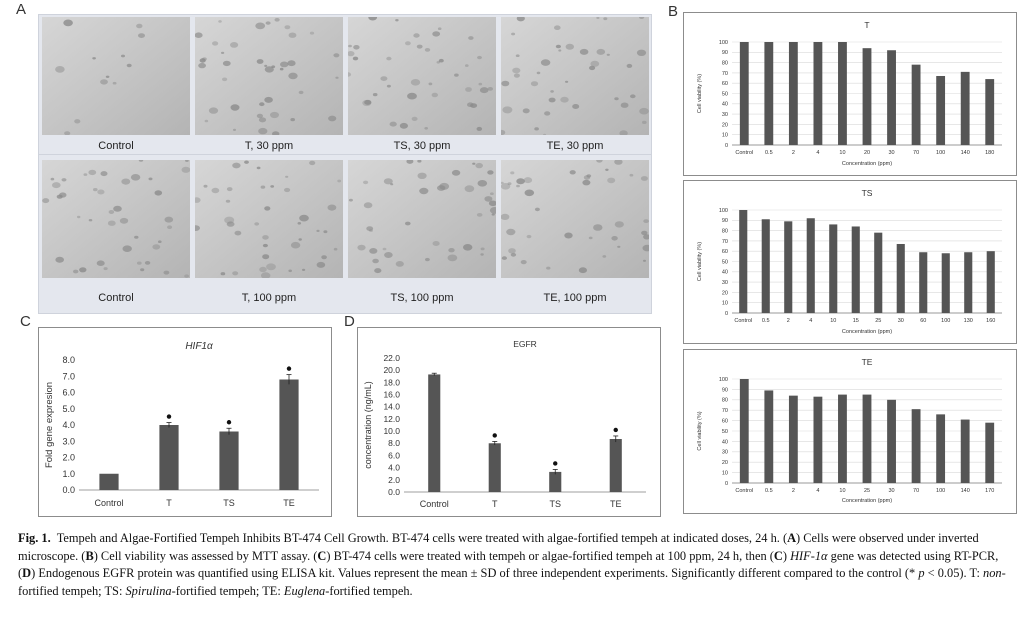 The height and width of the screenshot is (629, 1024). Describe the element at coordinates (269, 298) in the screenshot. I see `micrograph-label: T, 100 ppm` at that location.